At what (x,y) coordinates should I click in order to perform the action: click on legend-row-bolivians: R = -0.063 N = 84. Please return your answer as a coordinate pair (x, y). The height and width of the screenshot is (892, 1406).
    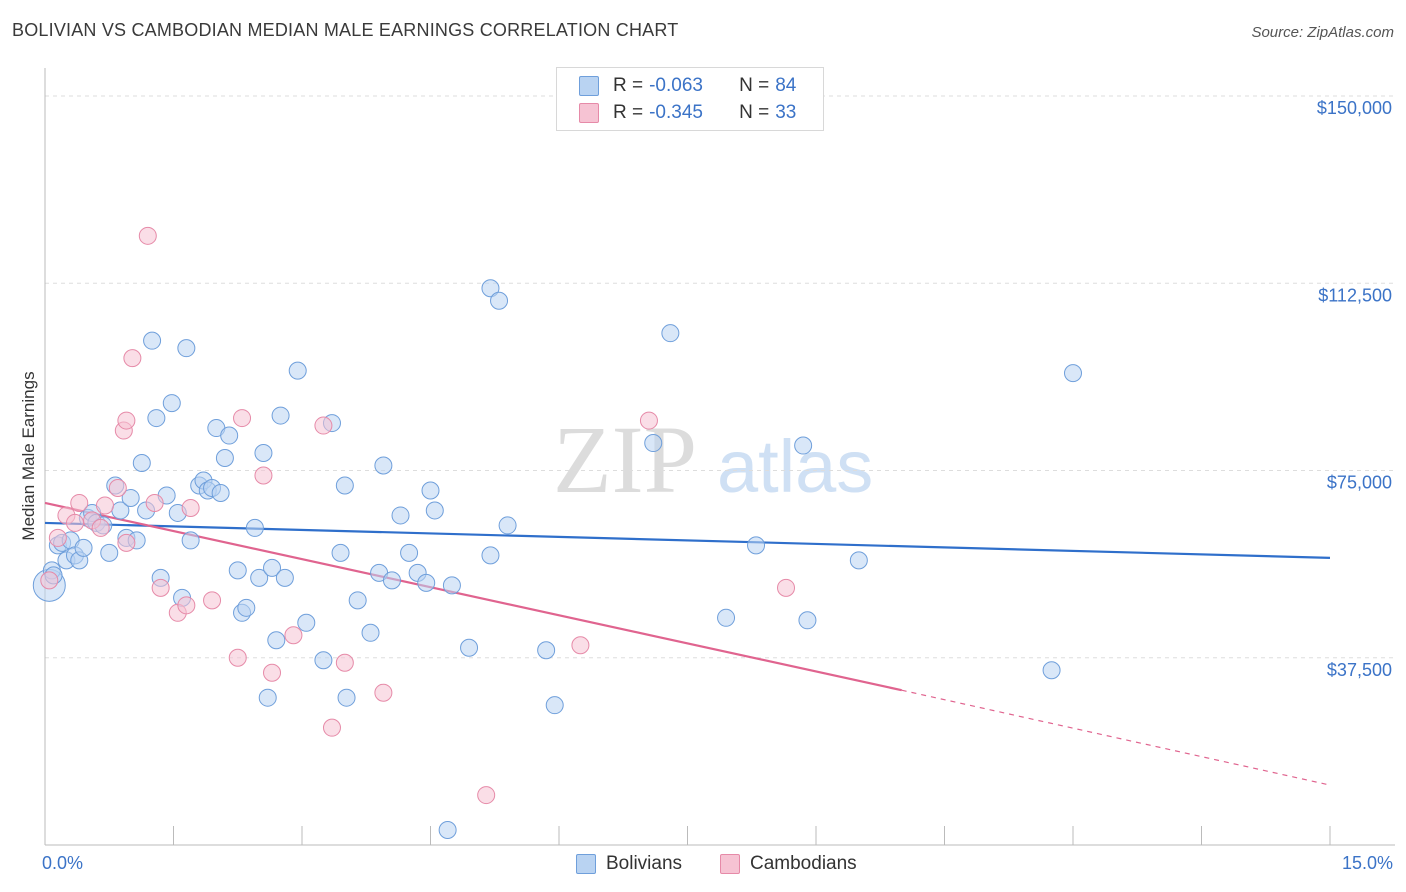
    Looking at the image, I should click on (687, 86).